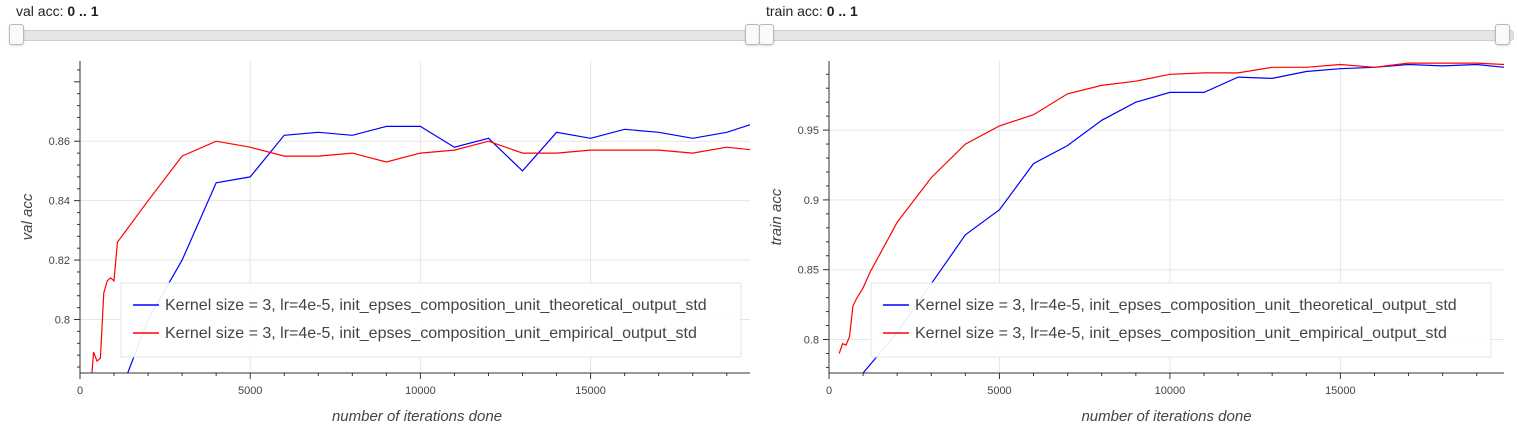  What do you see at coordinates (808, 271) in the screenshot?
I see `y-tick-label: 0.85` at bounding box center [808, 271].